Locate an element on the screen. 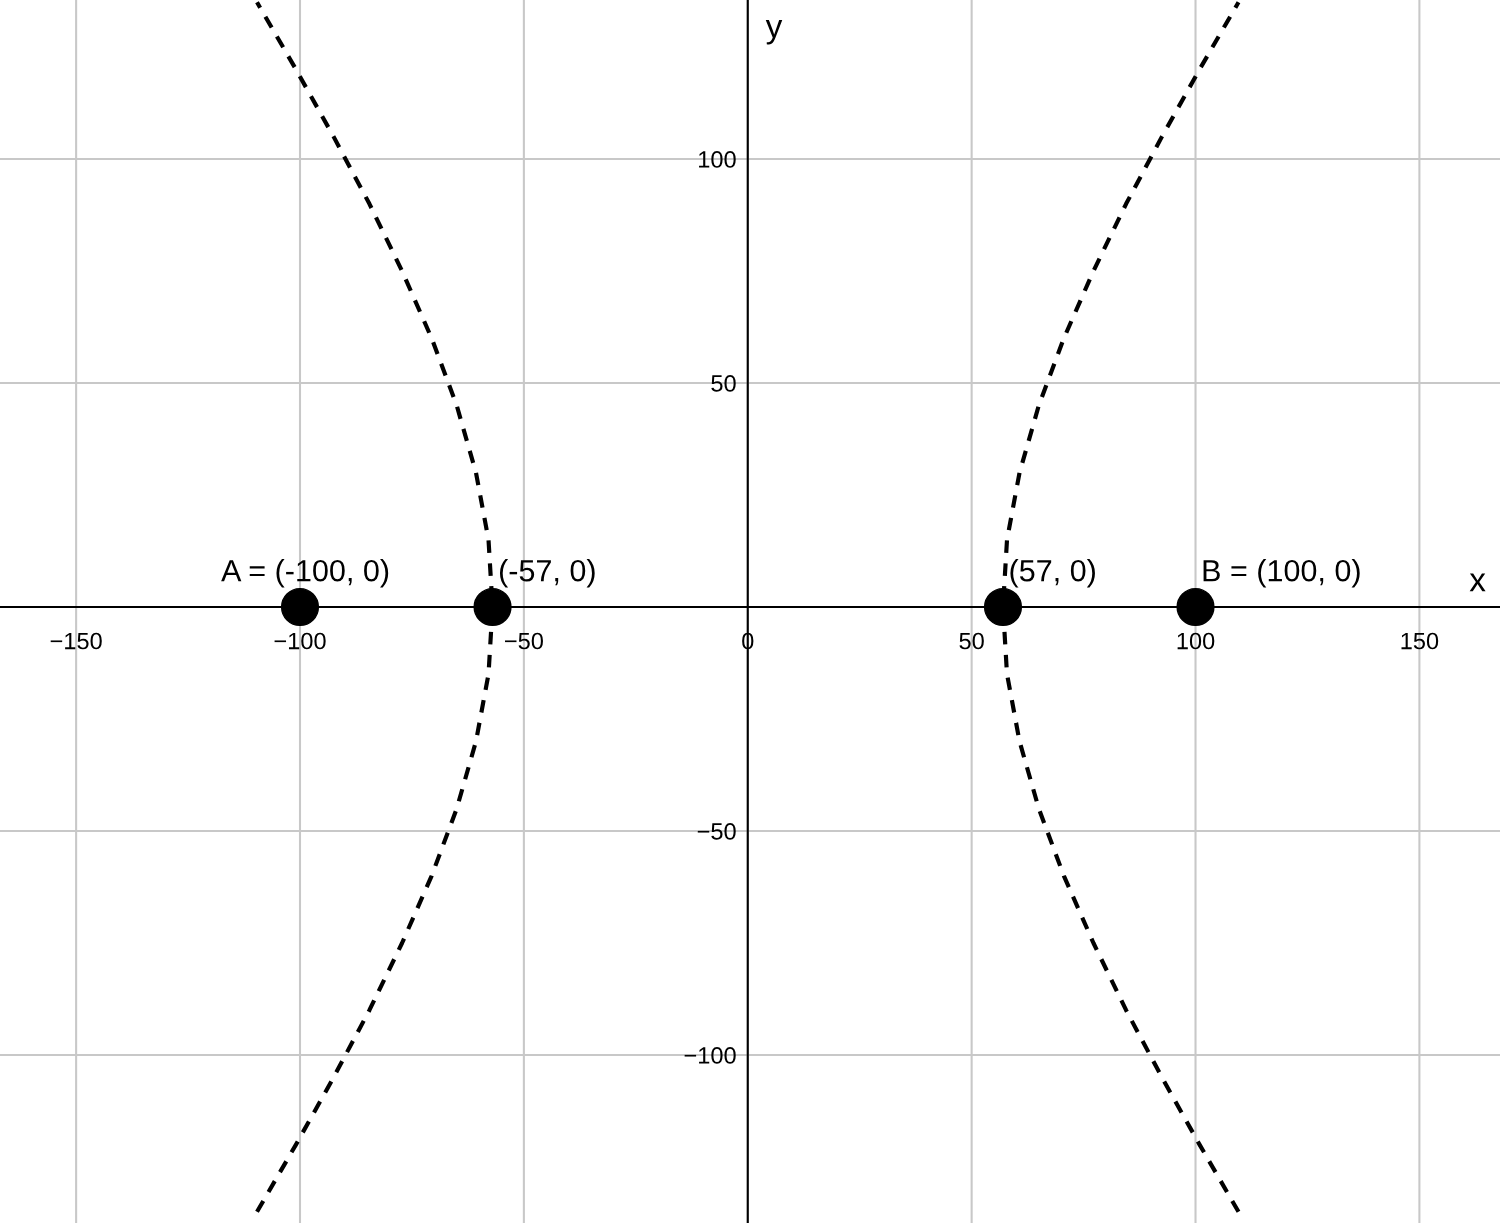 This screenshot has height=1223, width=1500. x-tick-label: −50 is located at coordinates (524, 641).